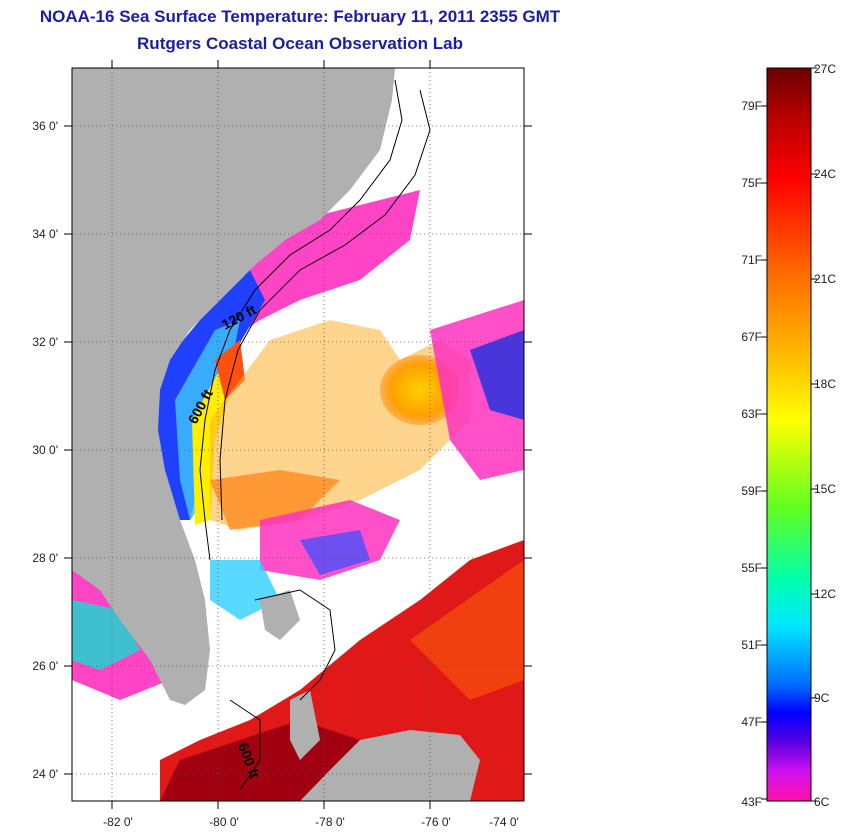  I want to click on celsius-label: 27C, so click(825, 69).